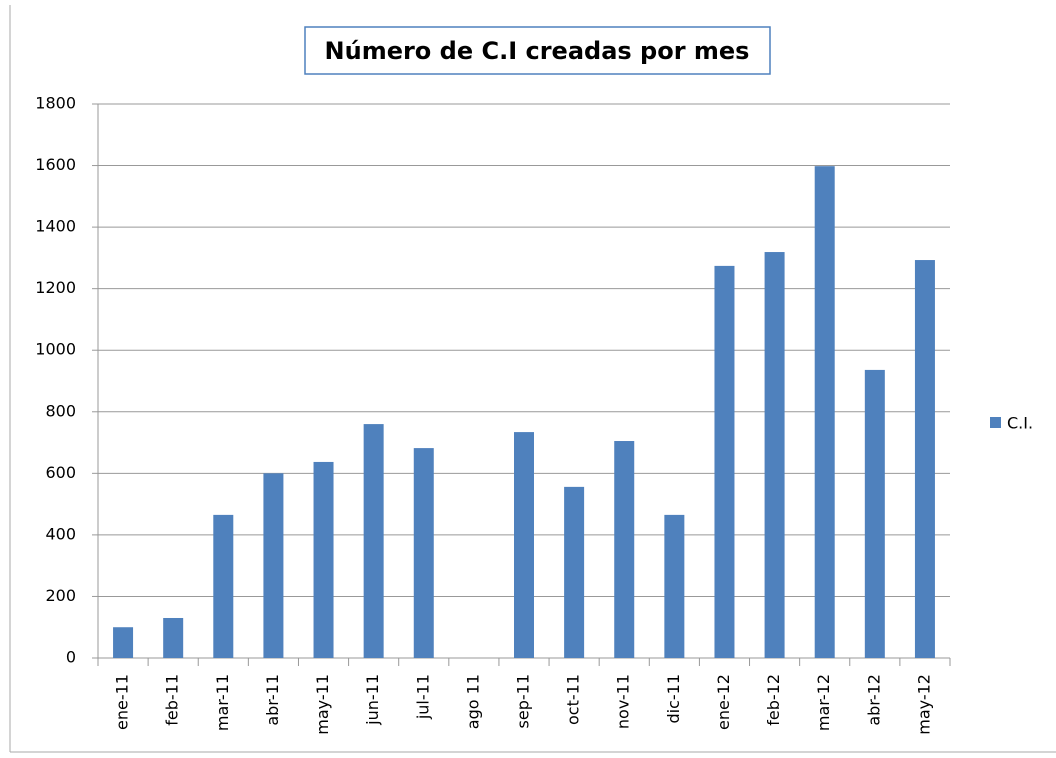  Describe the element at coordinates (1020, 423) in the screenshot. I see `legend-label: C.I.` at that location.